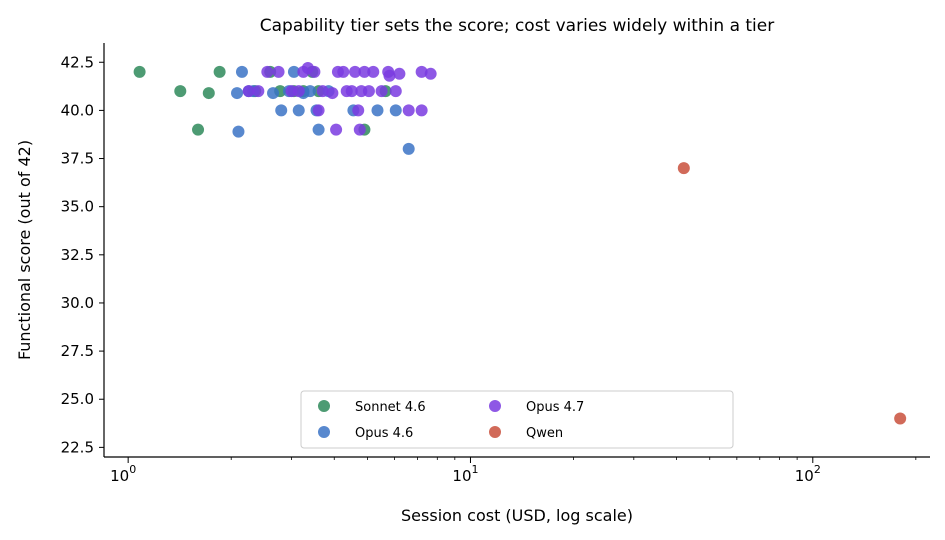  I want to click on x-ticks: 10⁰ 10¹ 10², so click(513, 471).